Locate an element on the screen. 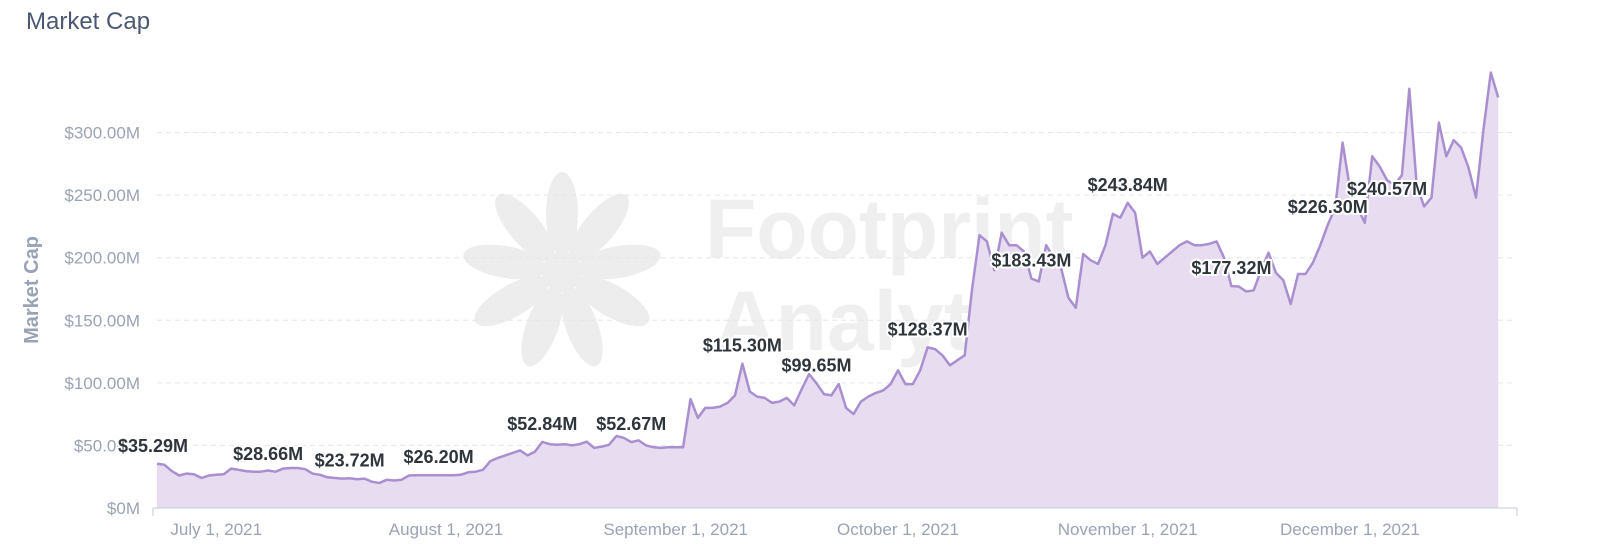  chart-title: Market Cap is located at coordinates (88, 21).